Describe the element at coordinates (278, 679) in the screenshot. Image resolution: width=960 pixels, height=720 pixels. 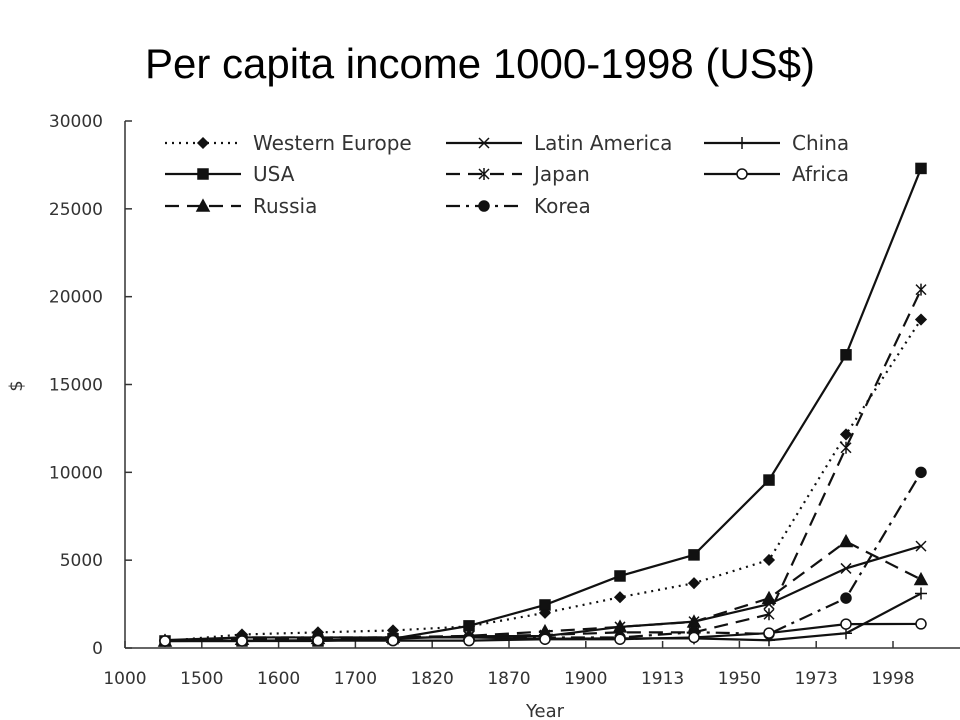
I see `x-tick-label: 1600` at that location.